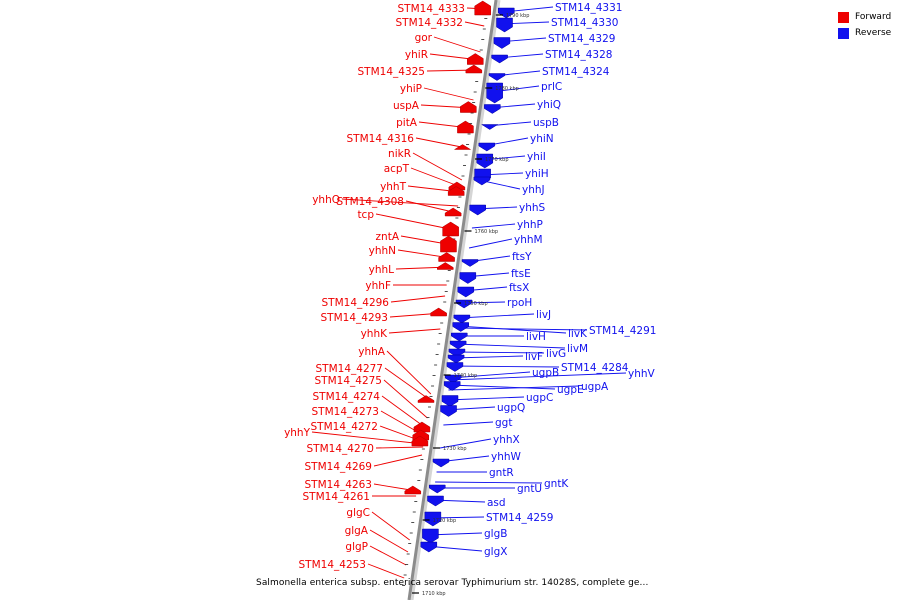 The image size is (900, 600). I want to click on forward-gene-label: zntA, so click(388, 237).